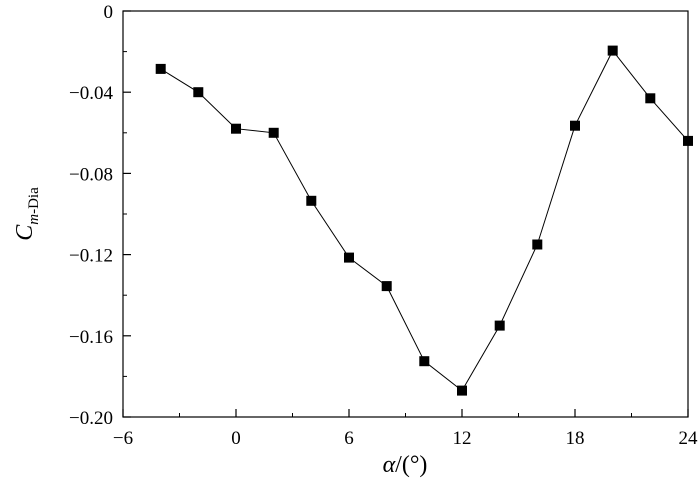 The width and height of the screenshot is (700, 484). What do you see at coordinates (91, 337) in the screenshot?
I see `y-tick-label: −0.16` at bounding box center [91, 337].